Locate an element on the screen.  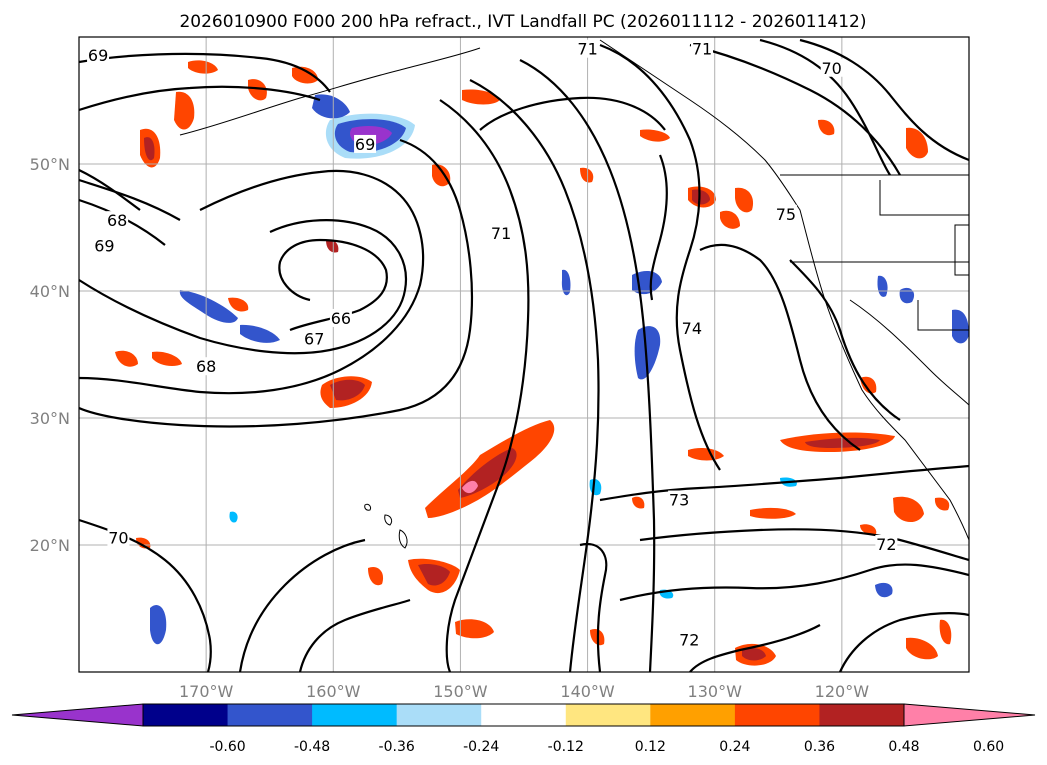
colorbar-extend-max is located at coordinates (969, 715).